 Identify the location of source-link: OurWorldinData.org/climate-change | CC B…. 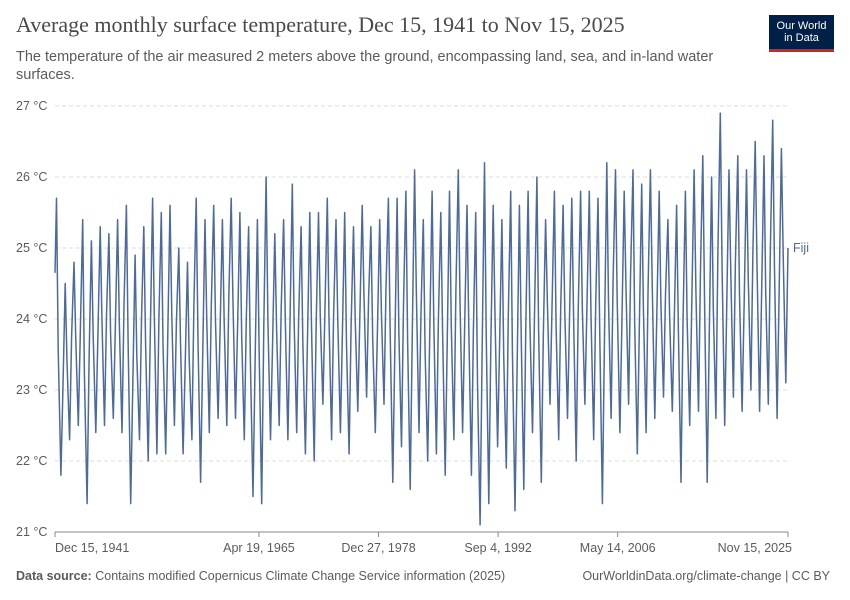
(706, 576).